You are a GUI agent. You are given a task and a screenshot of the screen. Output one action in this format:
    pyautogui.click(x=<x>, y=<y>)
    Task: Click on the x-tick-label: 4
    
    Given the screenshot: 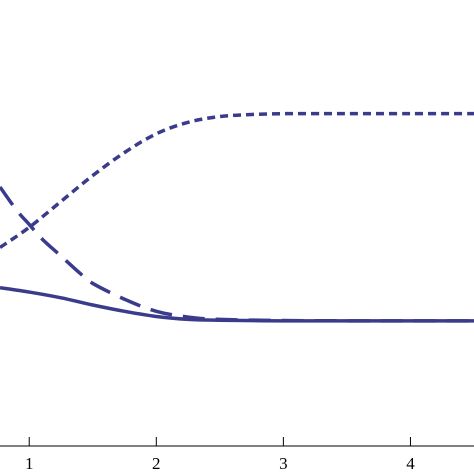 What is the action you would take?
    pyautogui.click(x=410, y=463)
    